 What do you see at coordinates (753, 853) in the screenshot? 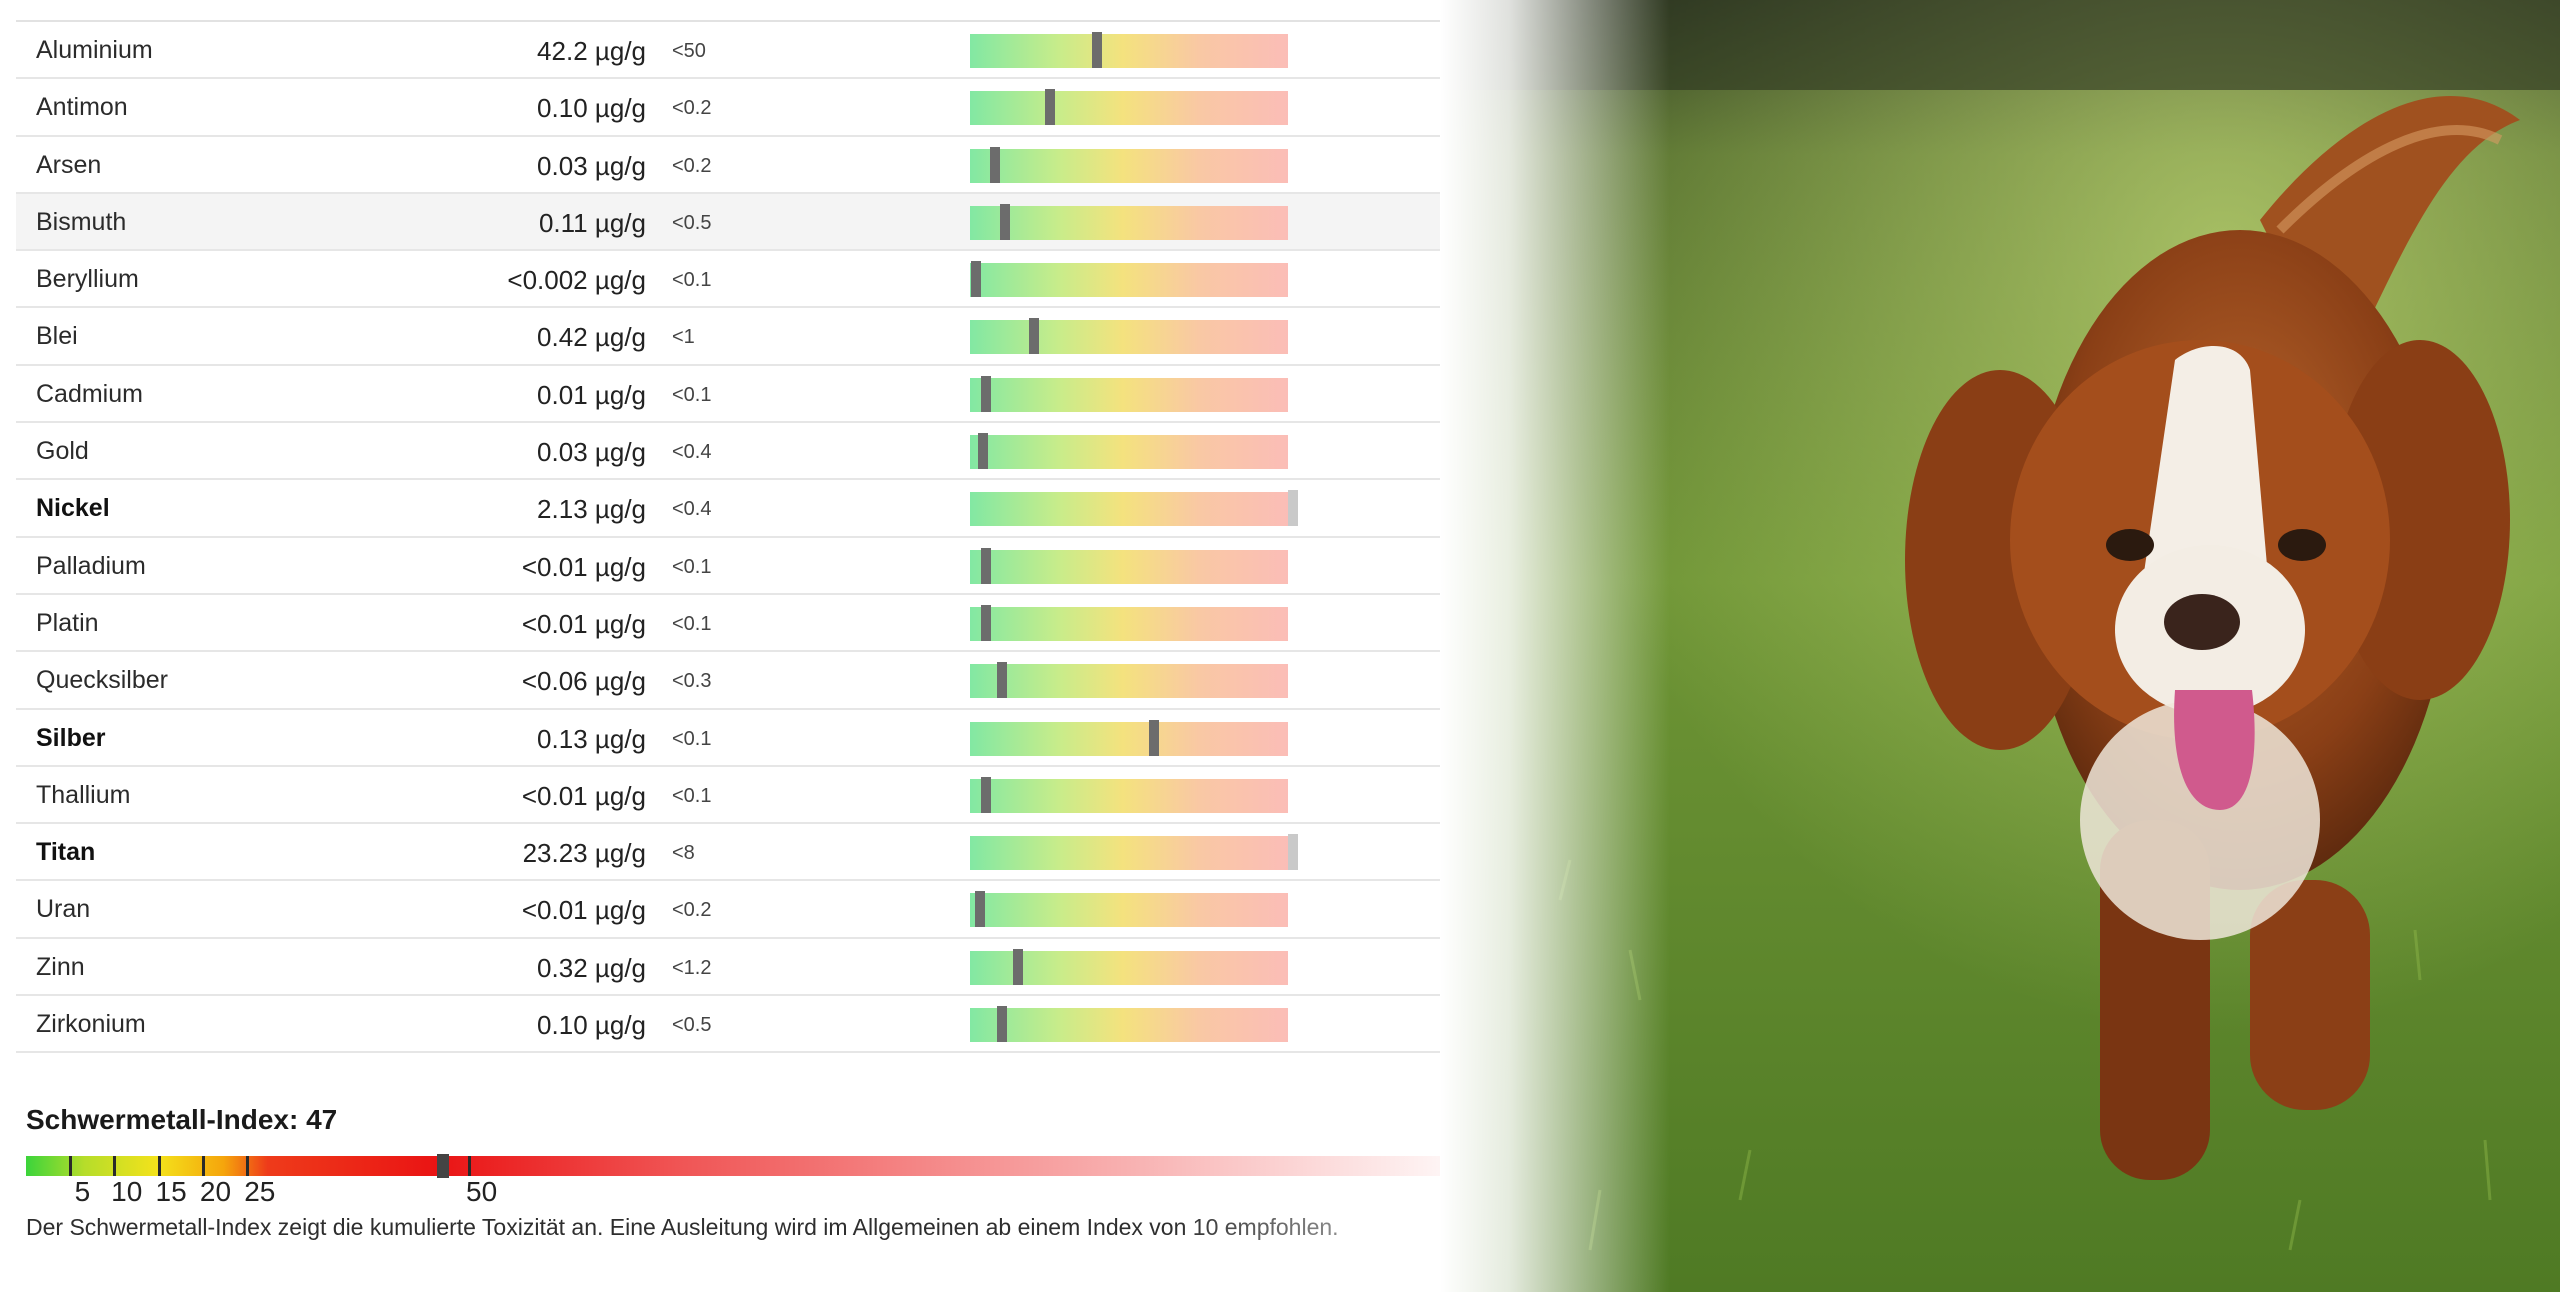
I see `table-row: Titan 23.23 µg/g <8` at bounding box center [753, 853].